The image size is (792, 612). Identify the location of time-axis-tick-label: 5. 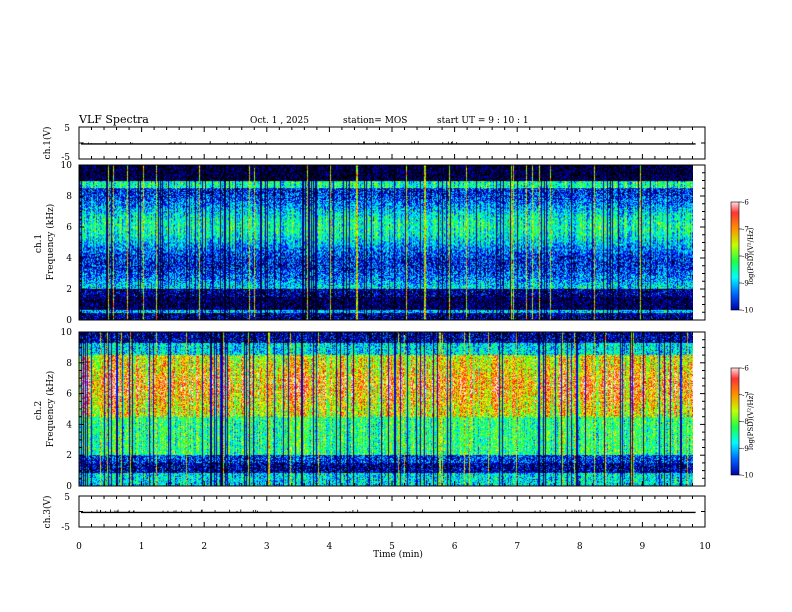
(392, 547).